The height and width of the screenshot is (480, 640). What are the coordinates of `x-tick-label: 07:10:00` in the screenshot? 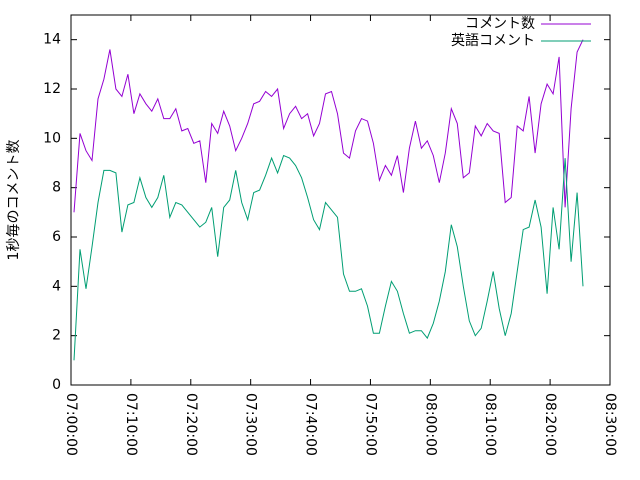 It's located at (131, 424).